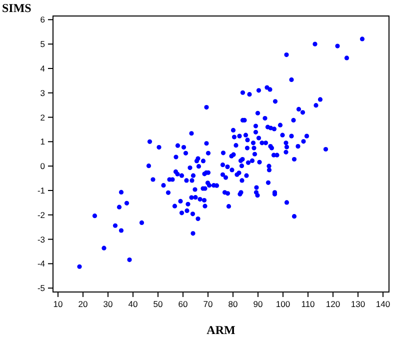 This screenshot has width=401, height=342. I want to click on y-tick-label: -4, so click(41, 263).